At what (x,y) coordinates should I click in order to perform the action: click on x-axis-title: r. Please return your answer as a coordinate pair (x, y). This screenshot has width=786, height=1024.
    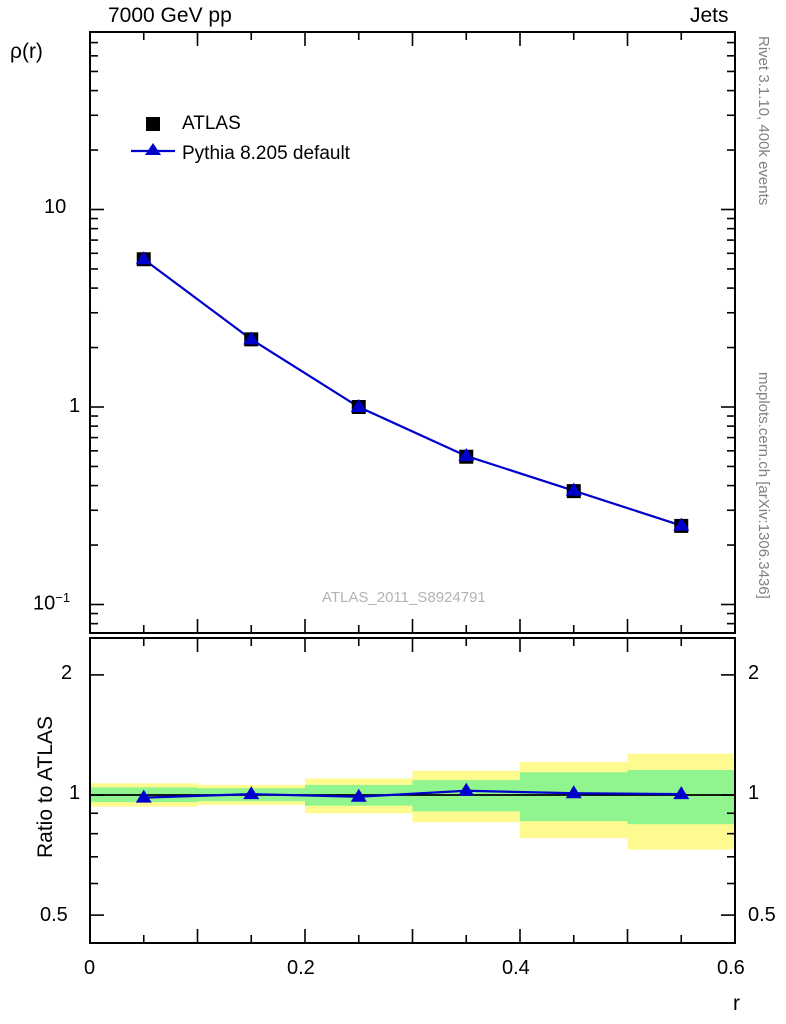
    Looking at the image, I should click on (736, 1003).